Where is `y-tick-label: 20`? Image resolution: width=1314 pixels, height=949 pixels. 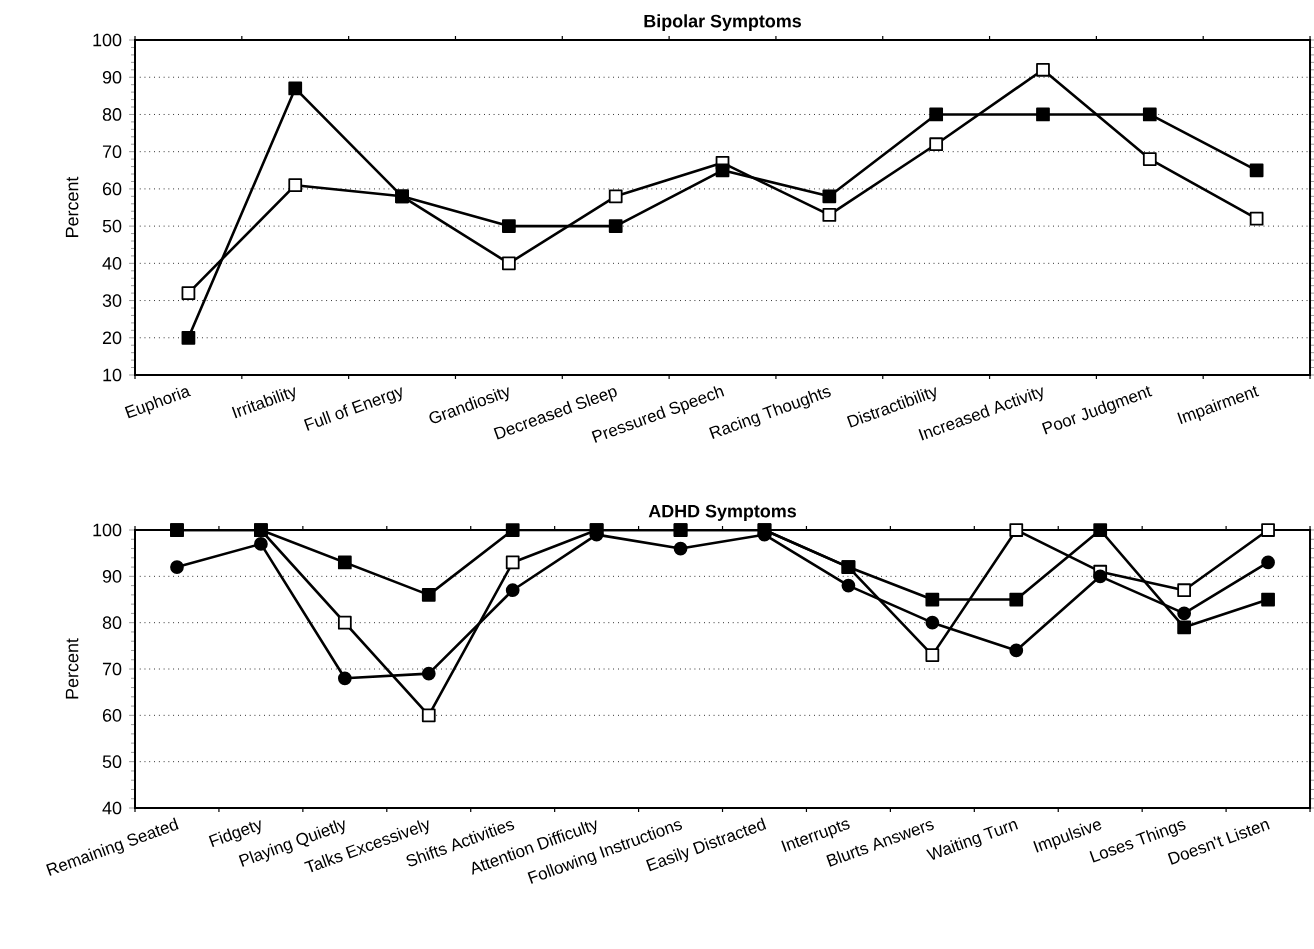 y-tick-label: 20 is located at coordinates (112, 338).